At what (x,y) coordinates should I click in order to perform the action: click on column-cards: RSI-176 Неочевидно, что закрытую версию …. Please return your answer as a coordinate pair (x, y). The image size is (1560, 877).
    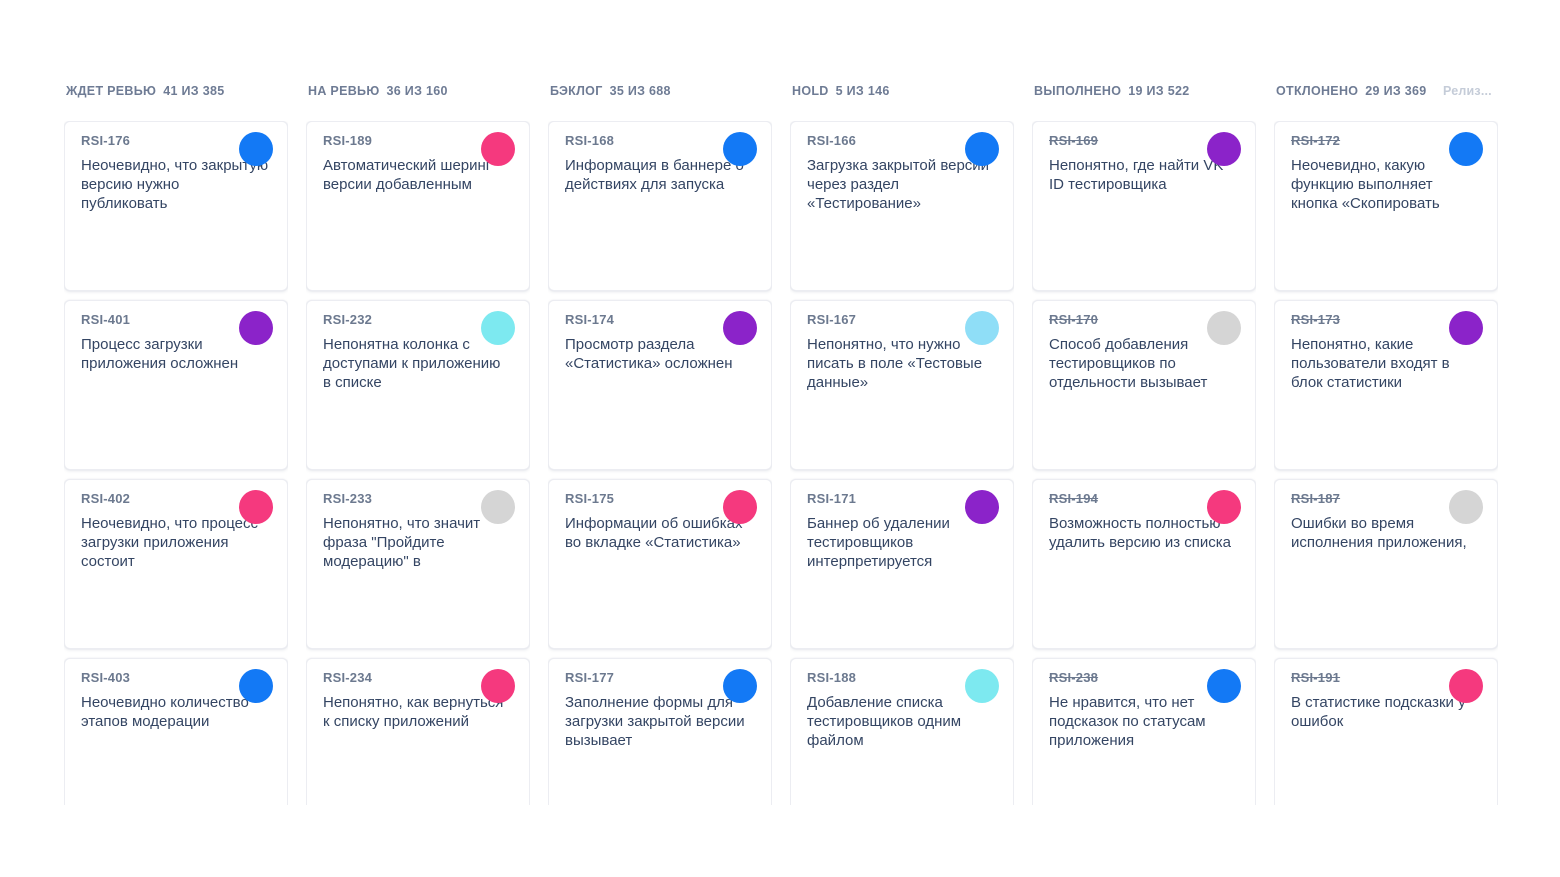
    Looking at the image, I should click on (176, 463).